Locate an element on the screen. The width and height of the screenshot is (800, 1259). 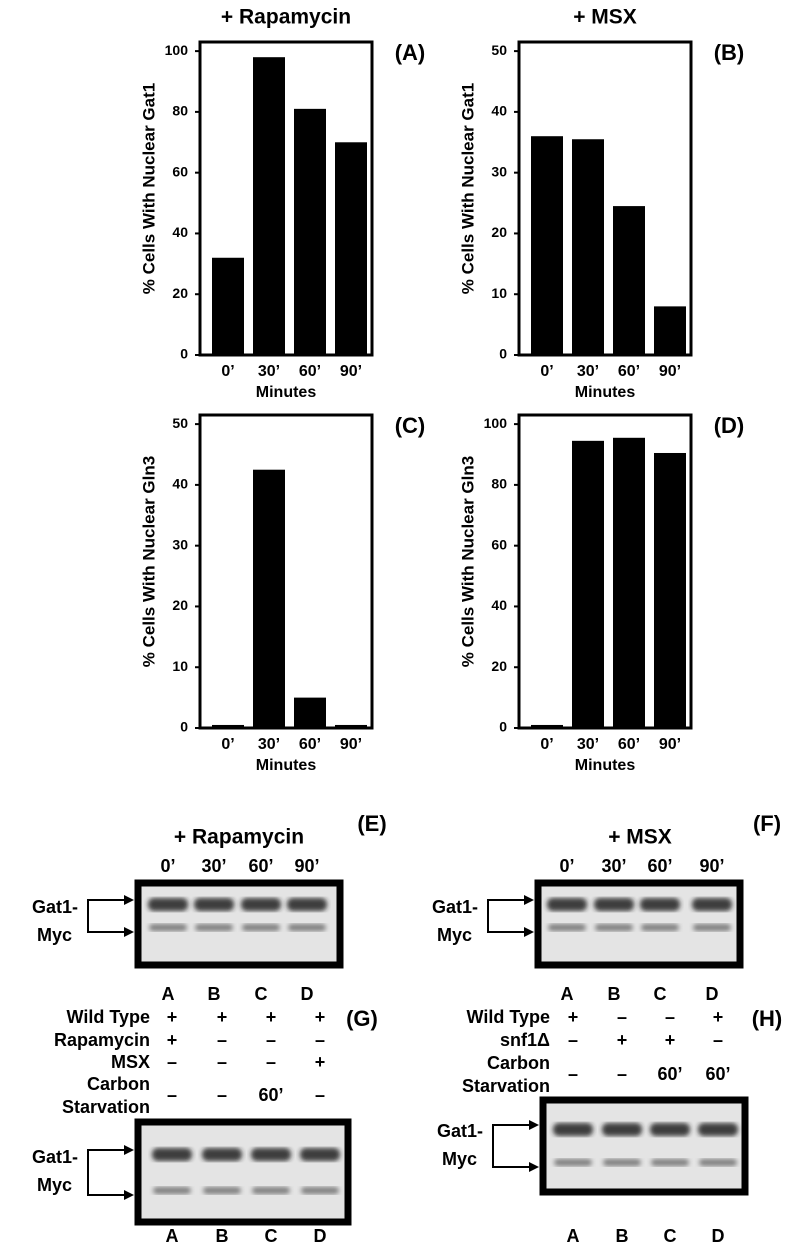
y-axis-label: % Cells With Nuclear Gat1 is located at coordinates (467, 188).